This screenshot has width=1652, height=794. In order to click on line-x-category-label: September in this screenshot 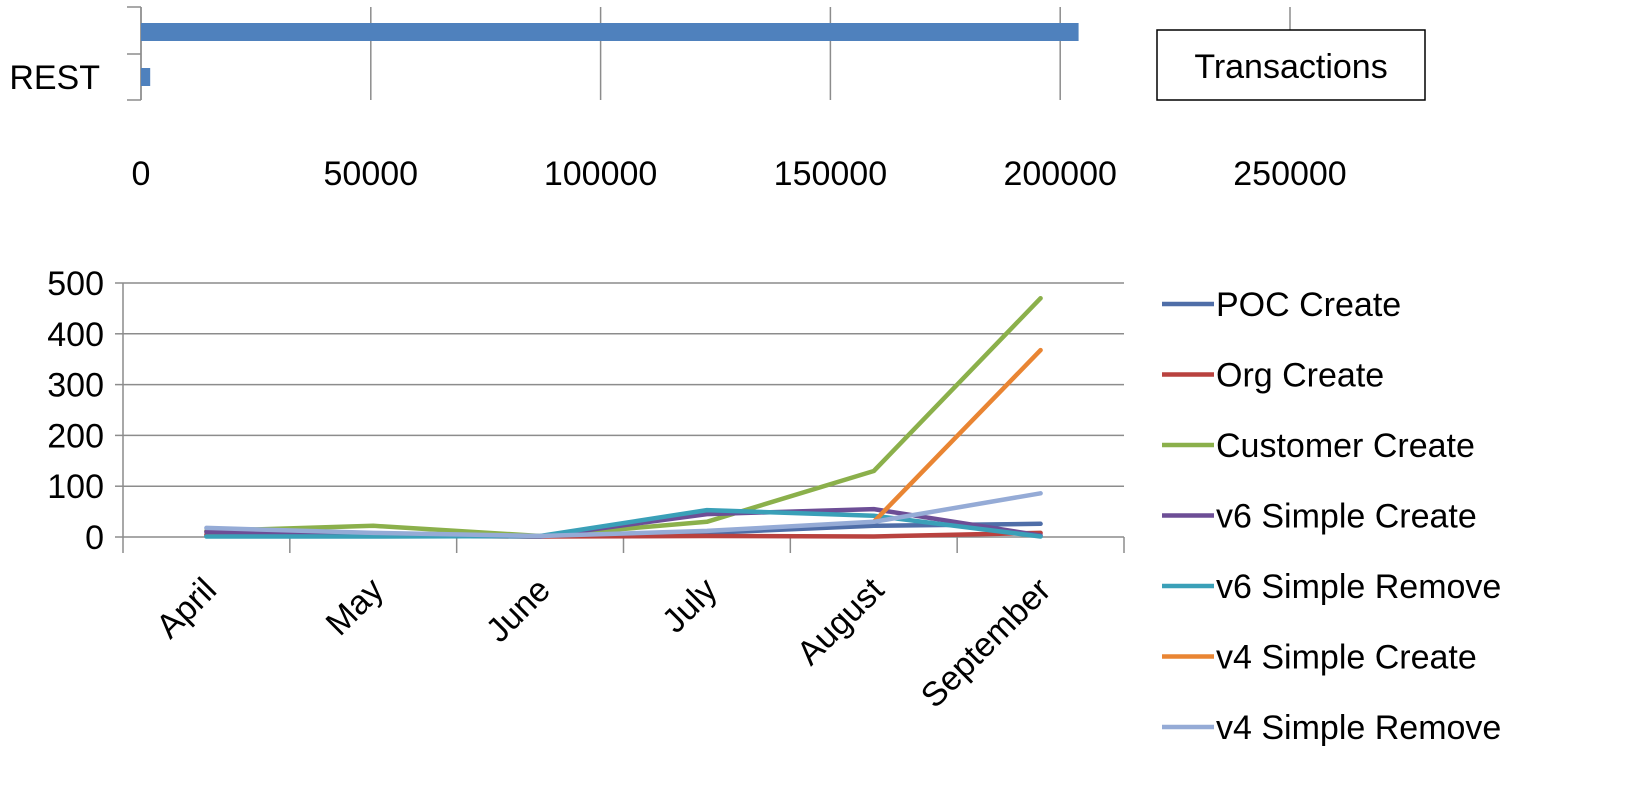, I will do `click(986, 643)`.